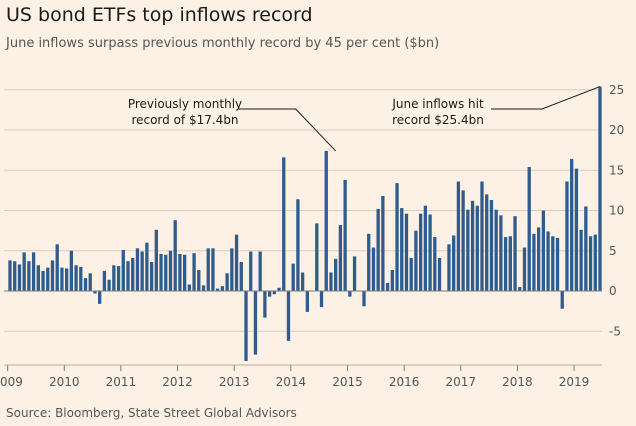 This screenshot has height=426, width=636. I want to click on x-tick-label: 2009, so click(11, 382).